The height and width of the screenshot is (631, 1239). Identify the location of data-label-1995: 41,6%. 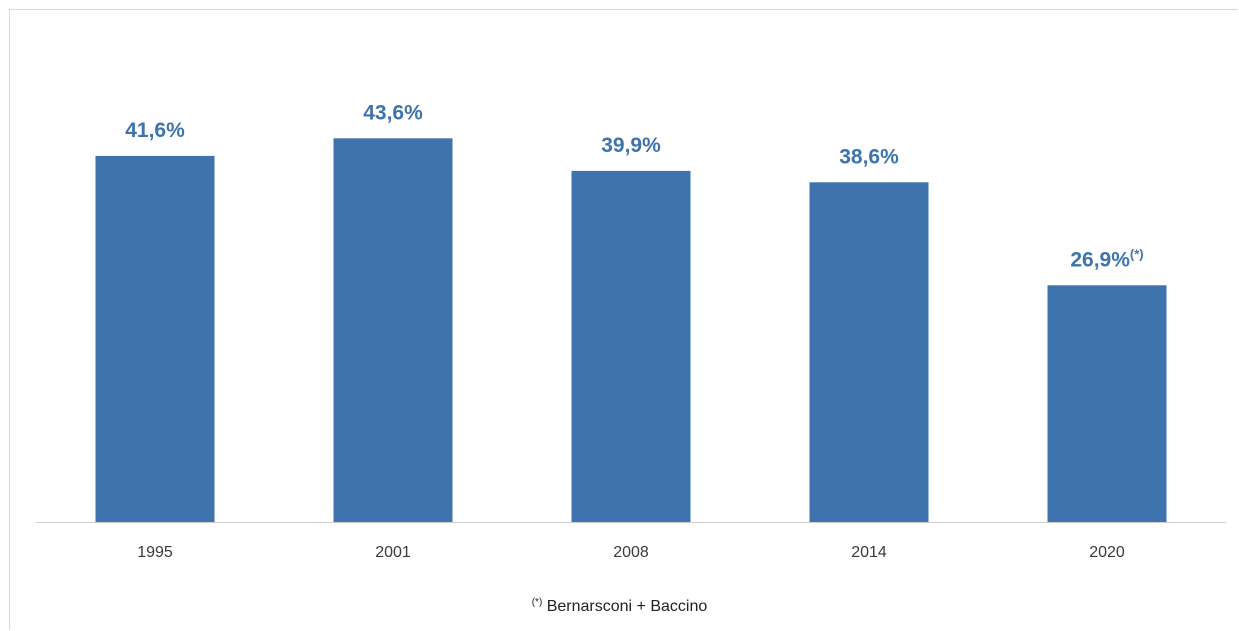
(155, 130).